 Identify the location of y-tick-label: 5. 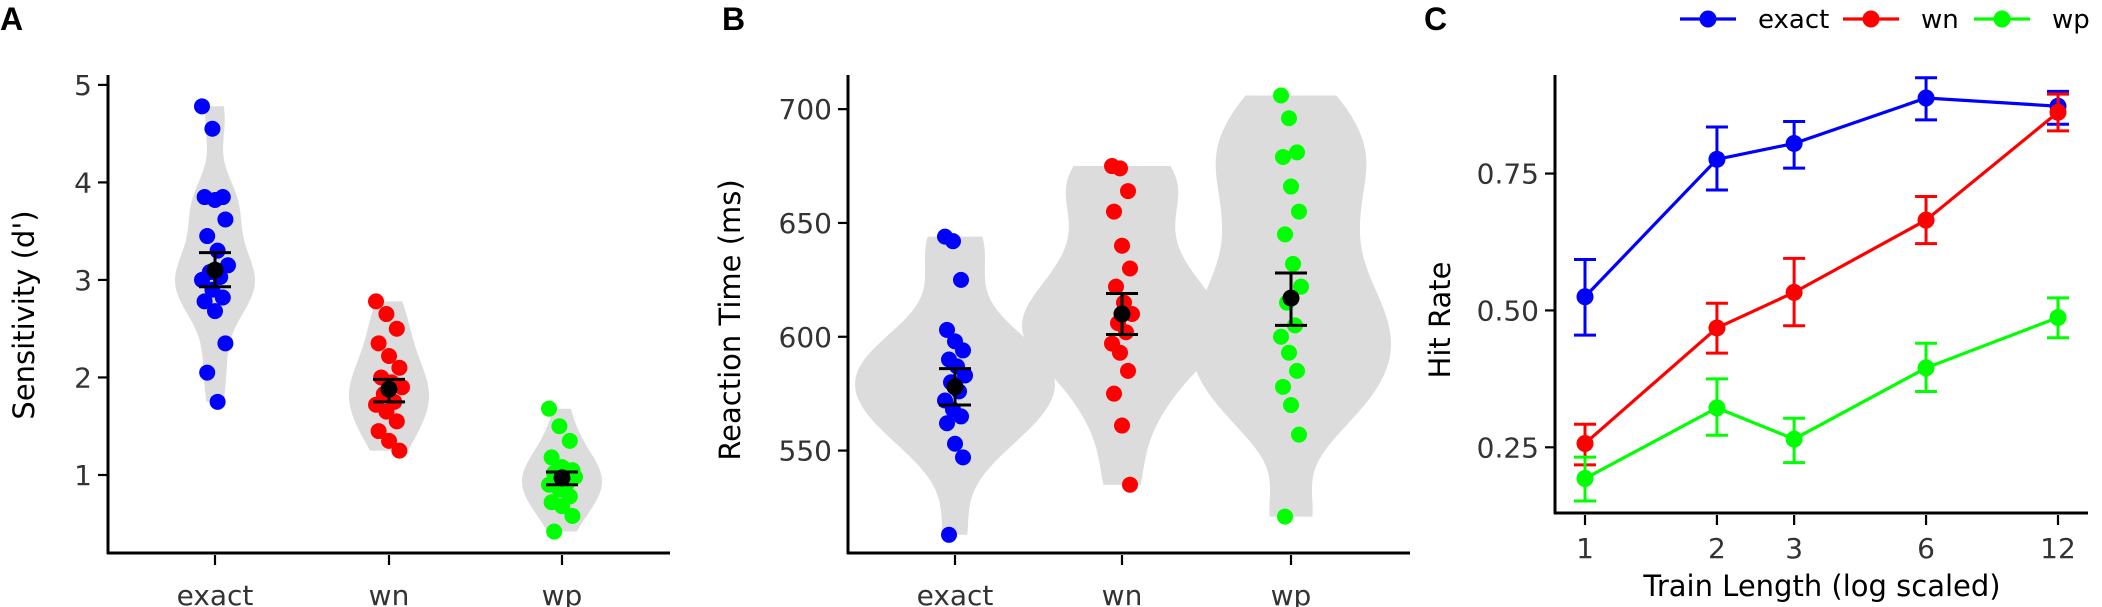
(83, 85).